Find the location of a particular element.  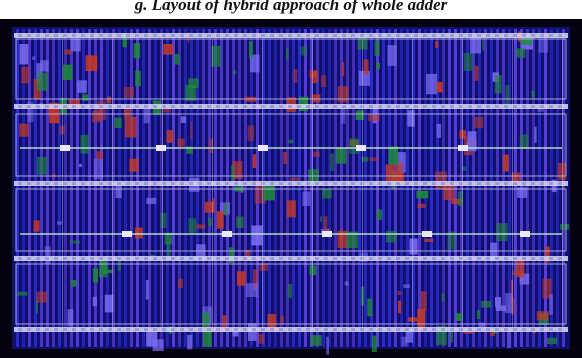

cell-separator is located at coordinates (462, 183).